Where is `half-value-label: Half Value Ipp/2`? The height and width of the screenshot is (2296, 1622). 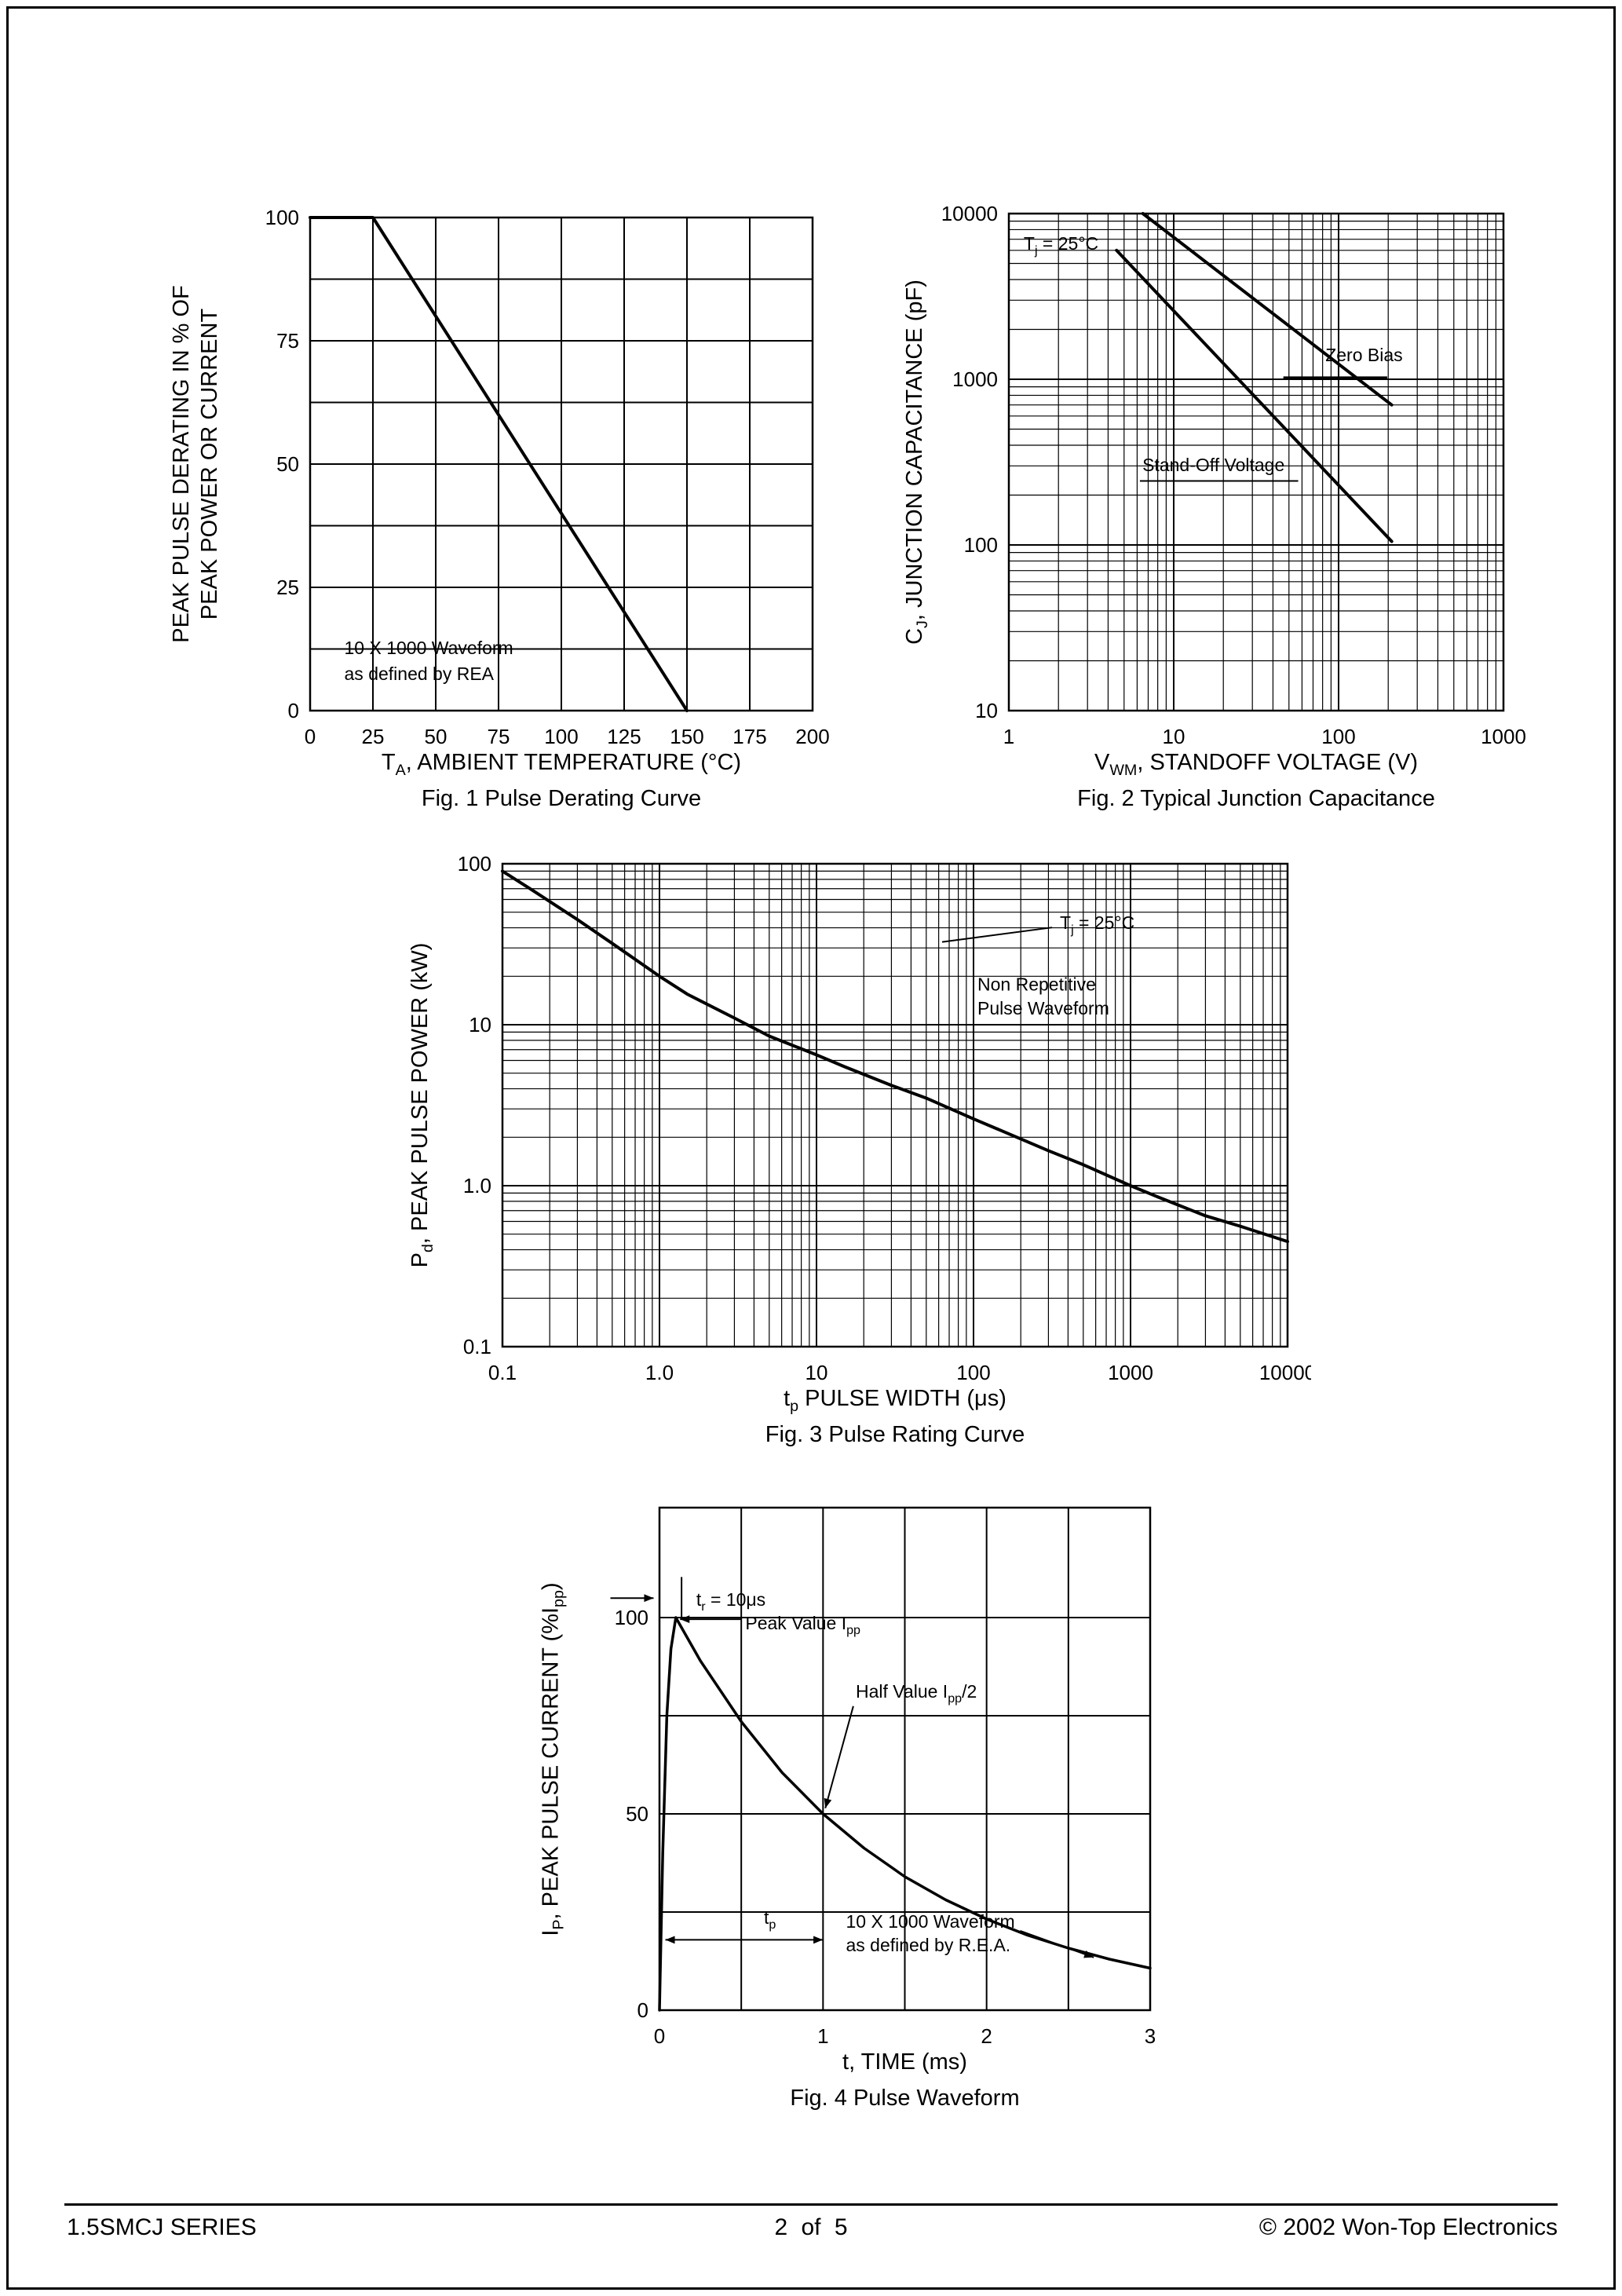 half-value-label: Half Value Ipp/2 is located at coordinates (916, 1694).